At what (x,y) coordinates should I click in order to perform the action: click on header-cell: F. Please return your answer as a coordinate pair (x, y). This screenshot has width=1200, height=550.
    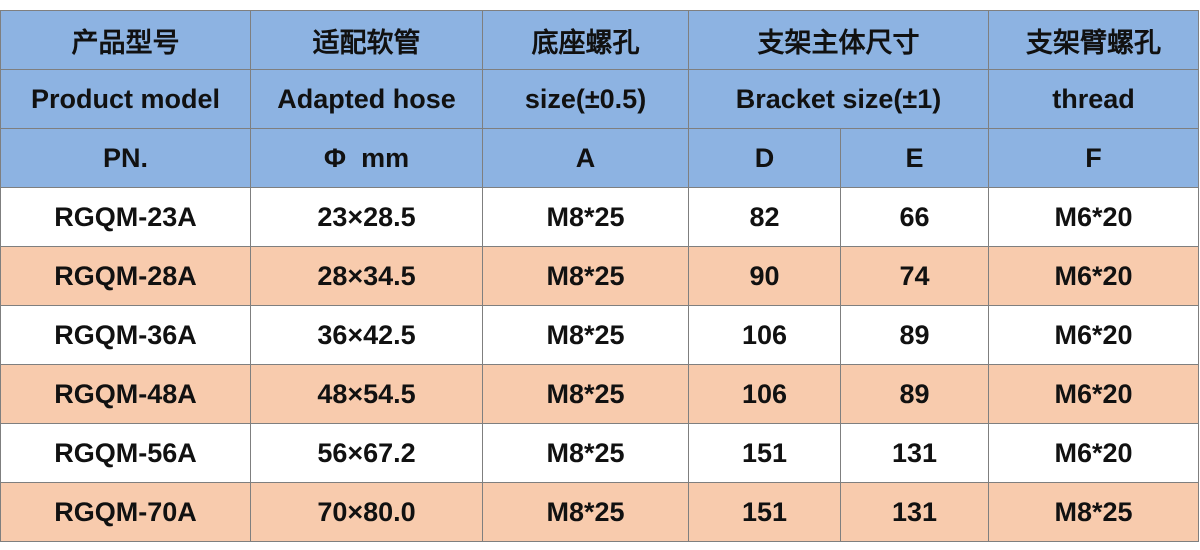
    Looking at the image, I should click on (1093, 158).